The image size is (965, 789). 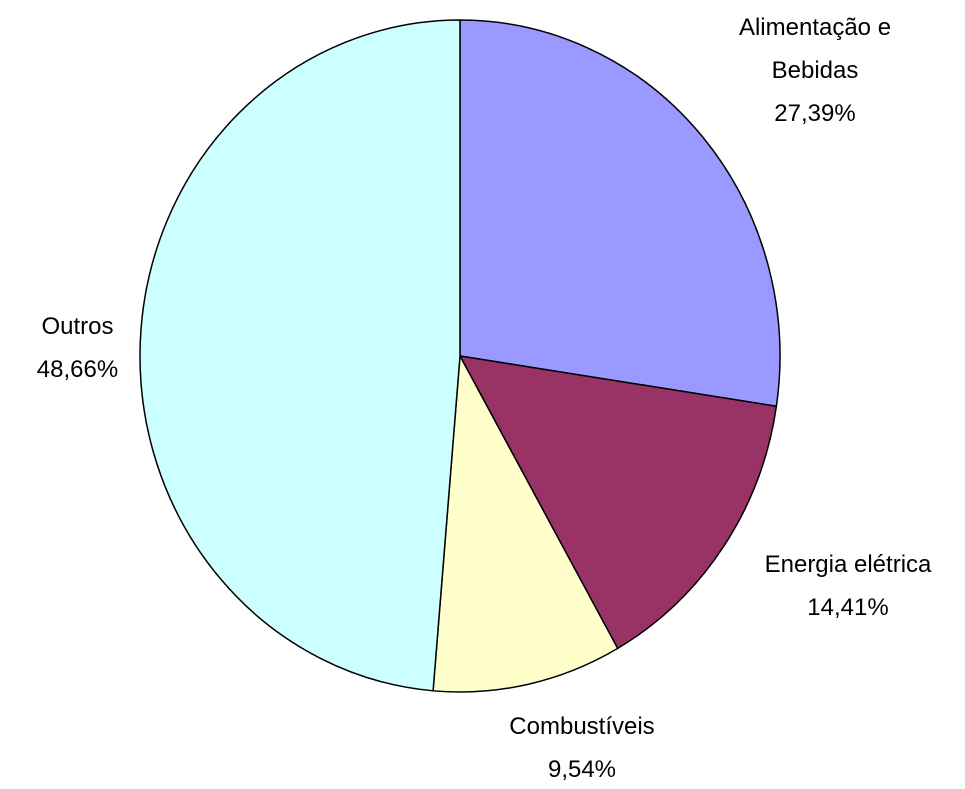 What do you see at coordinates (815, 49) in the screenshot?
I see `category-label: Alimentação e Bebidas` at bounding box center [815, 49].